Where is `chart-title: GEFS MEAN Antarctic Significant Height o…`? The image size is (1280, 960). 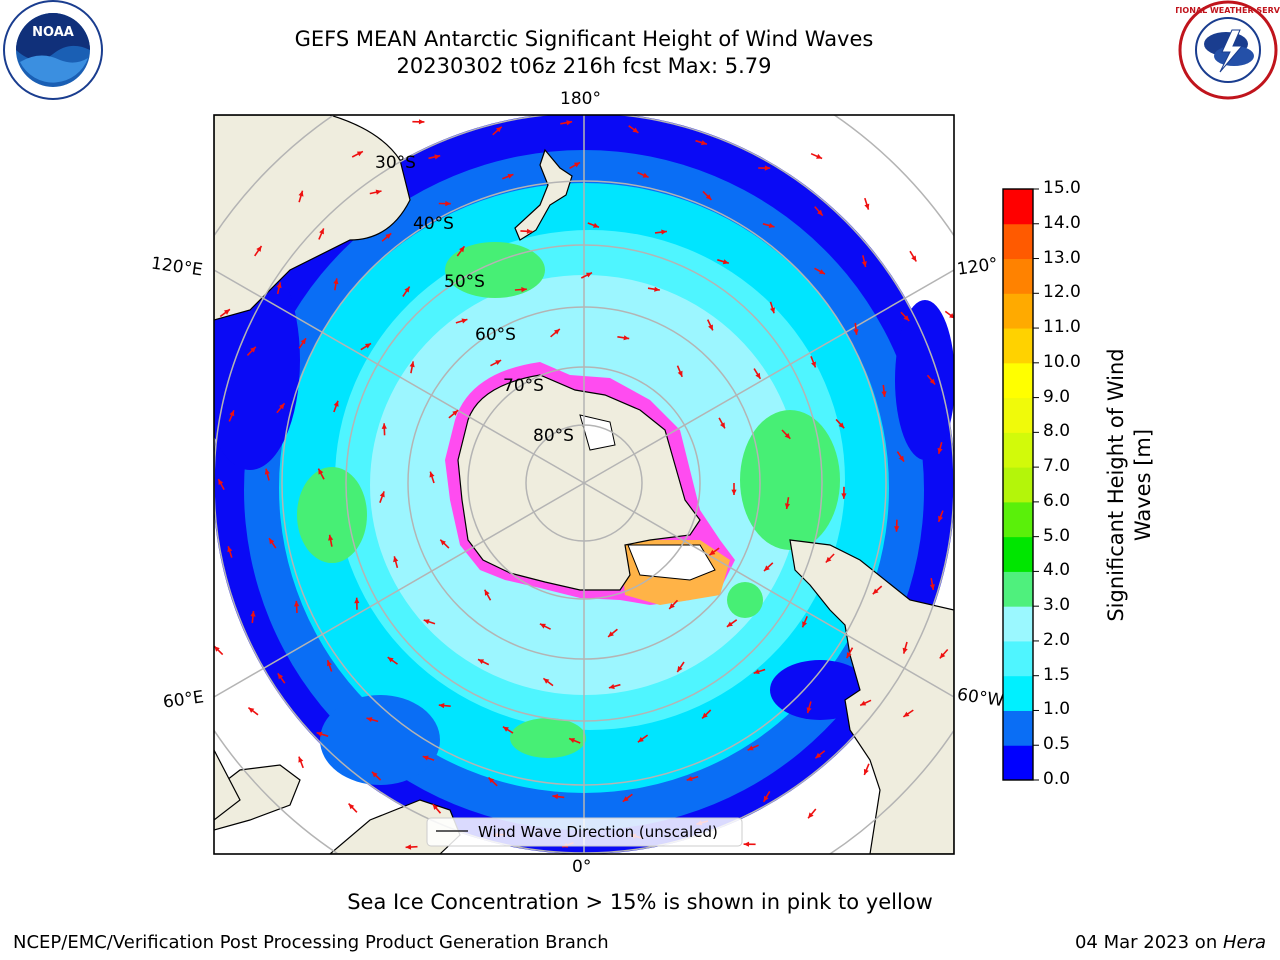
chart-title: GEFS MEAN Antarctic Significant Height o… is located at coordinates (584, 39).